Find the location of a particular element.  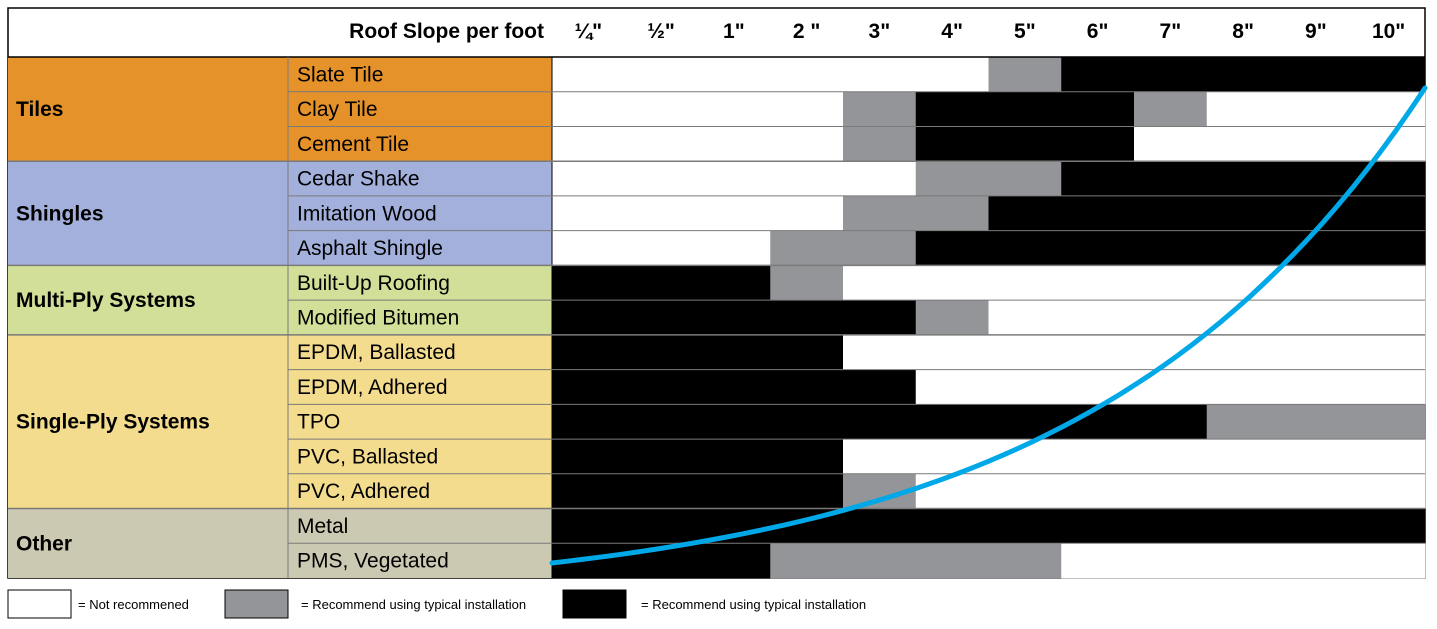

material-label: Cement Tile is located at coordinates (353, 144).